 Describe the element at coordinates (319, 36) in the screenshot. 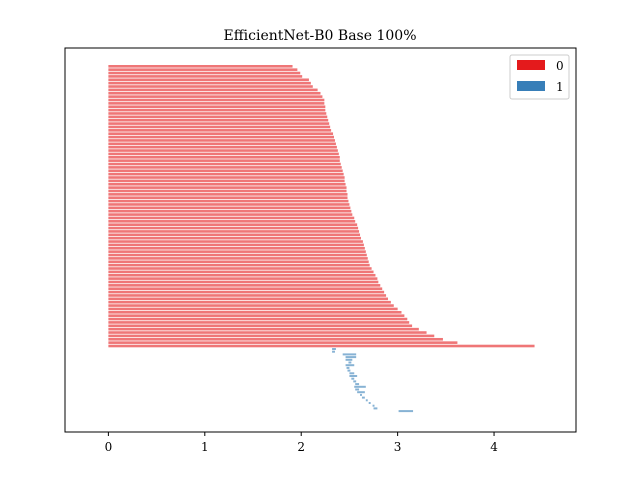

I see `chart-title: EfficientNet-B0 Base 100%` at that location.